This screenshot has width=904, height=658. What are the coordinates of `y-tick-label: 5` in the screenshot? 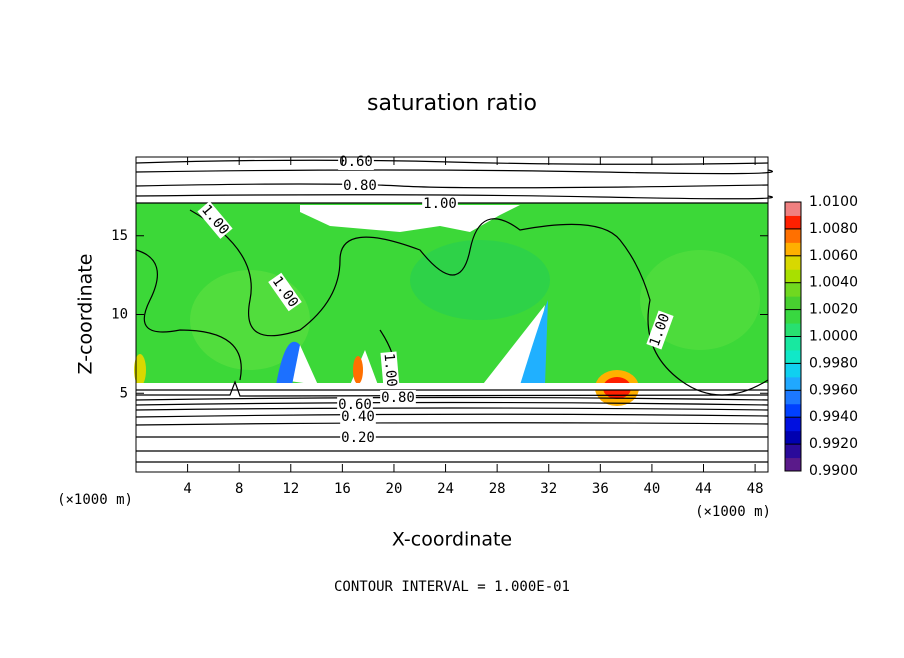 It's located at (124, 393).